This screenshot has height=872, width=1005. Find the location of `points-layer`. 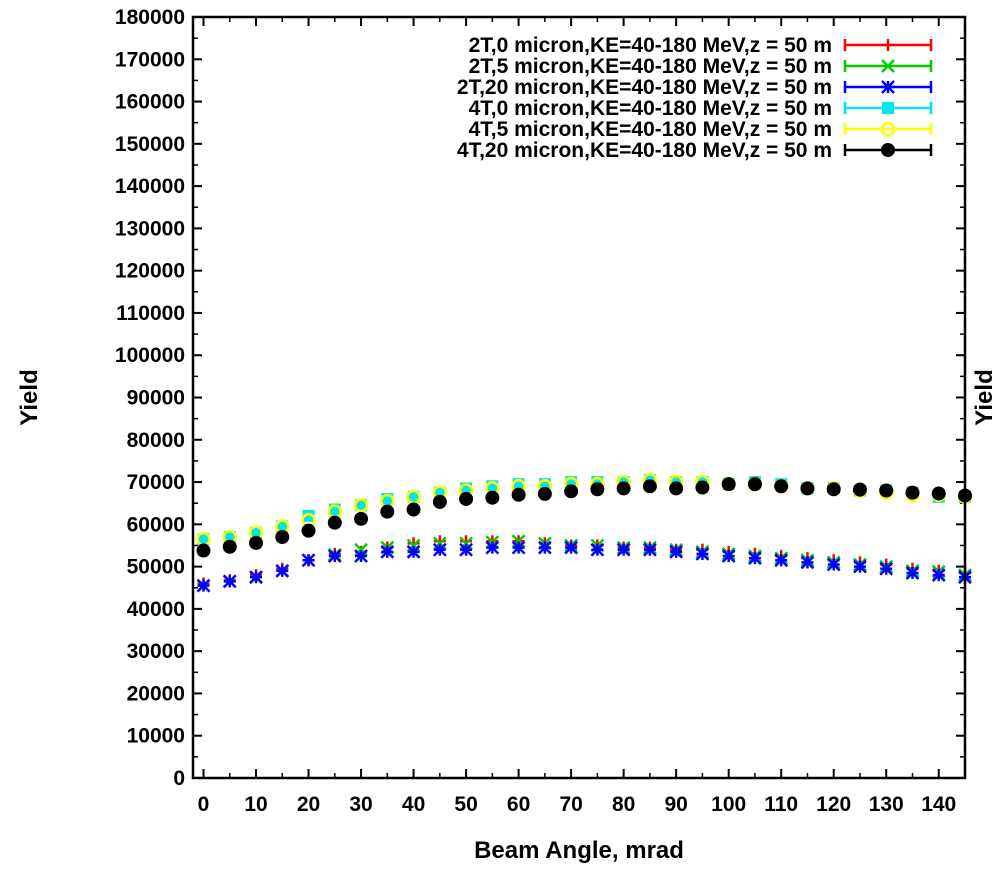

points-layer is located at coordinates (584, 532).